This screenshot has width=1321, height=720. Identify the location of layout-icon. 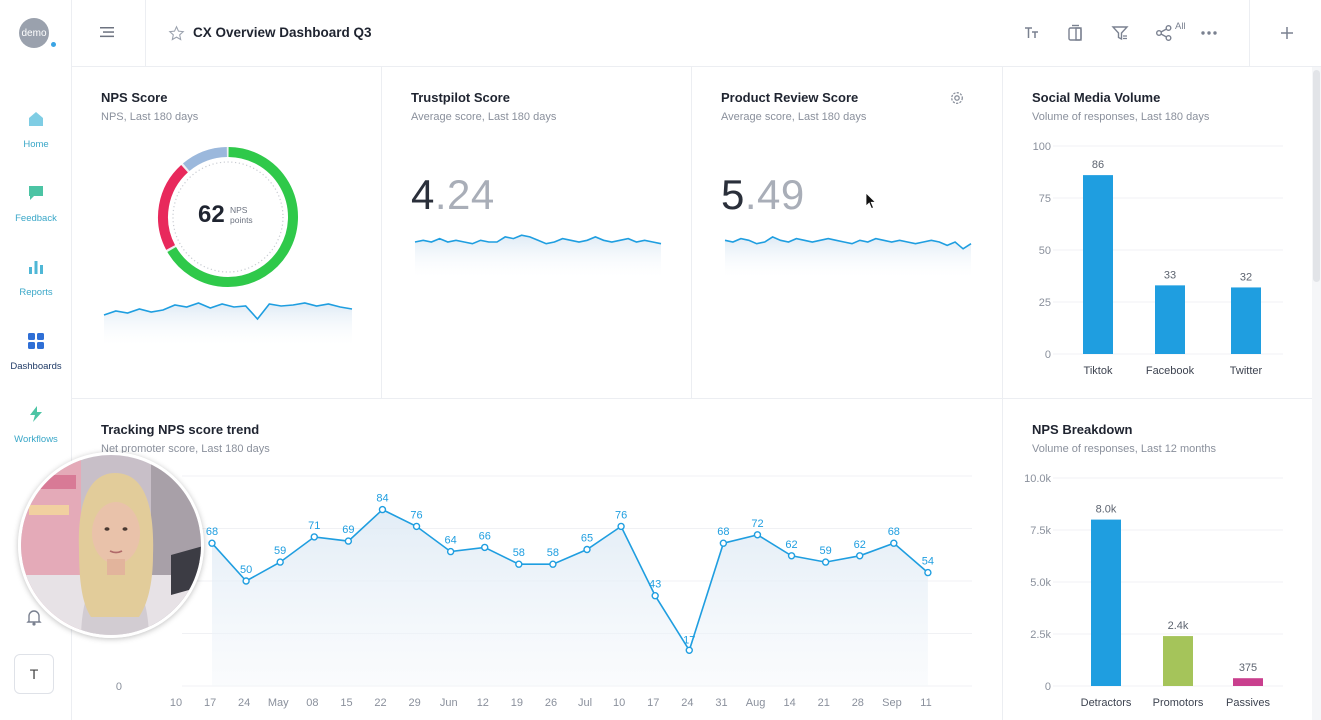
(1075, 33).